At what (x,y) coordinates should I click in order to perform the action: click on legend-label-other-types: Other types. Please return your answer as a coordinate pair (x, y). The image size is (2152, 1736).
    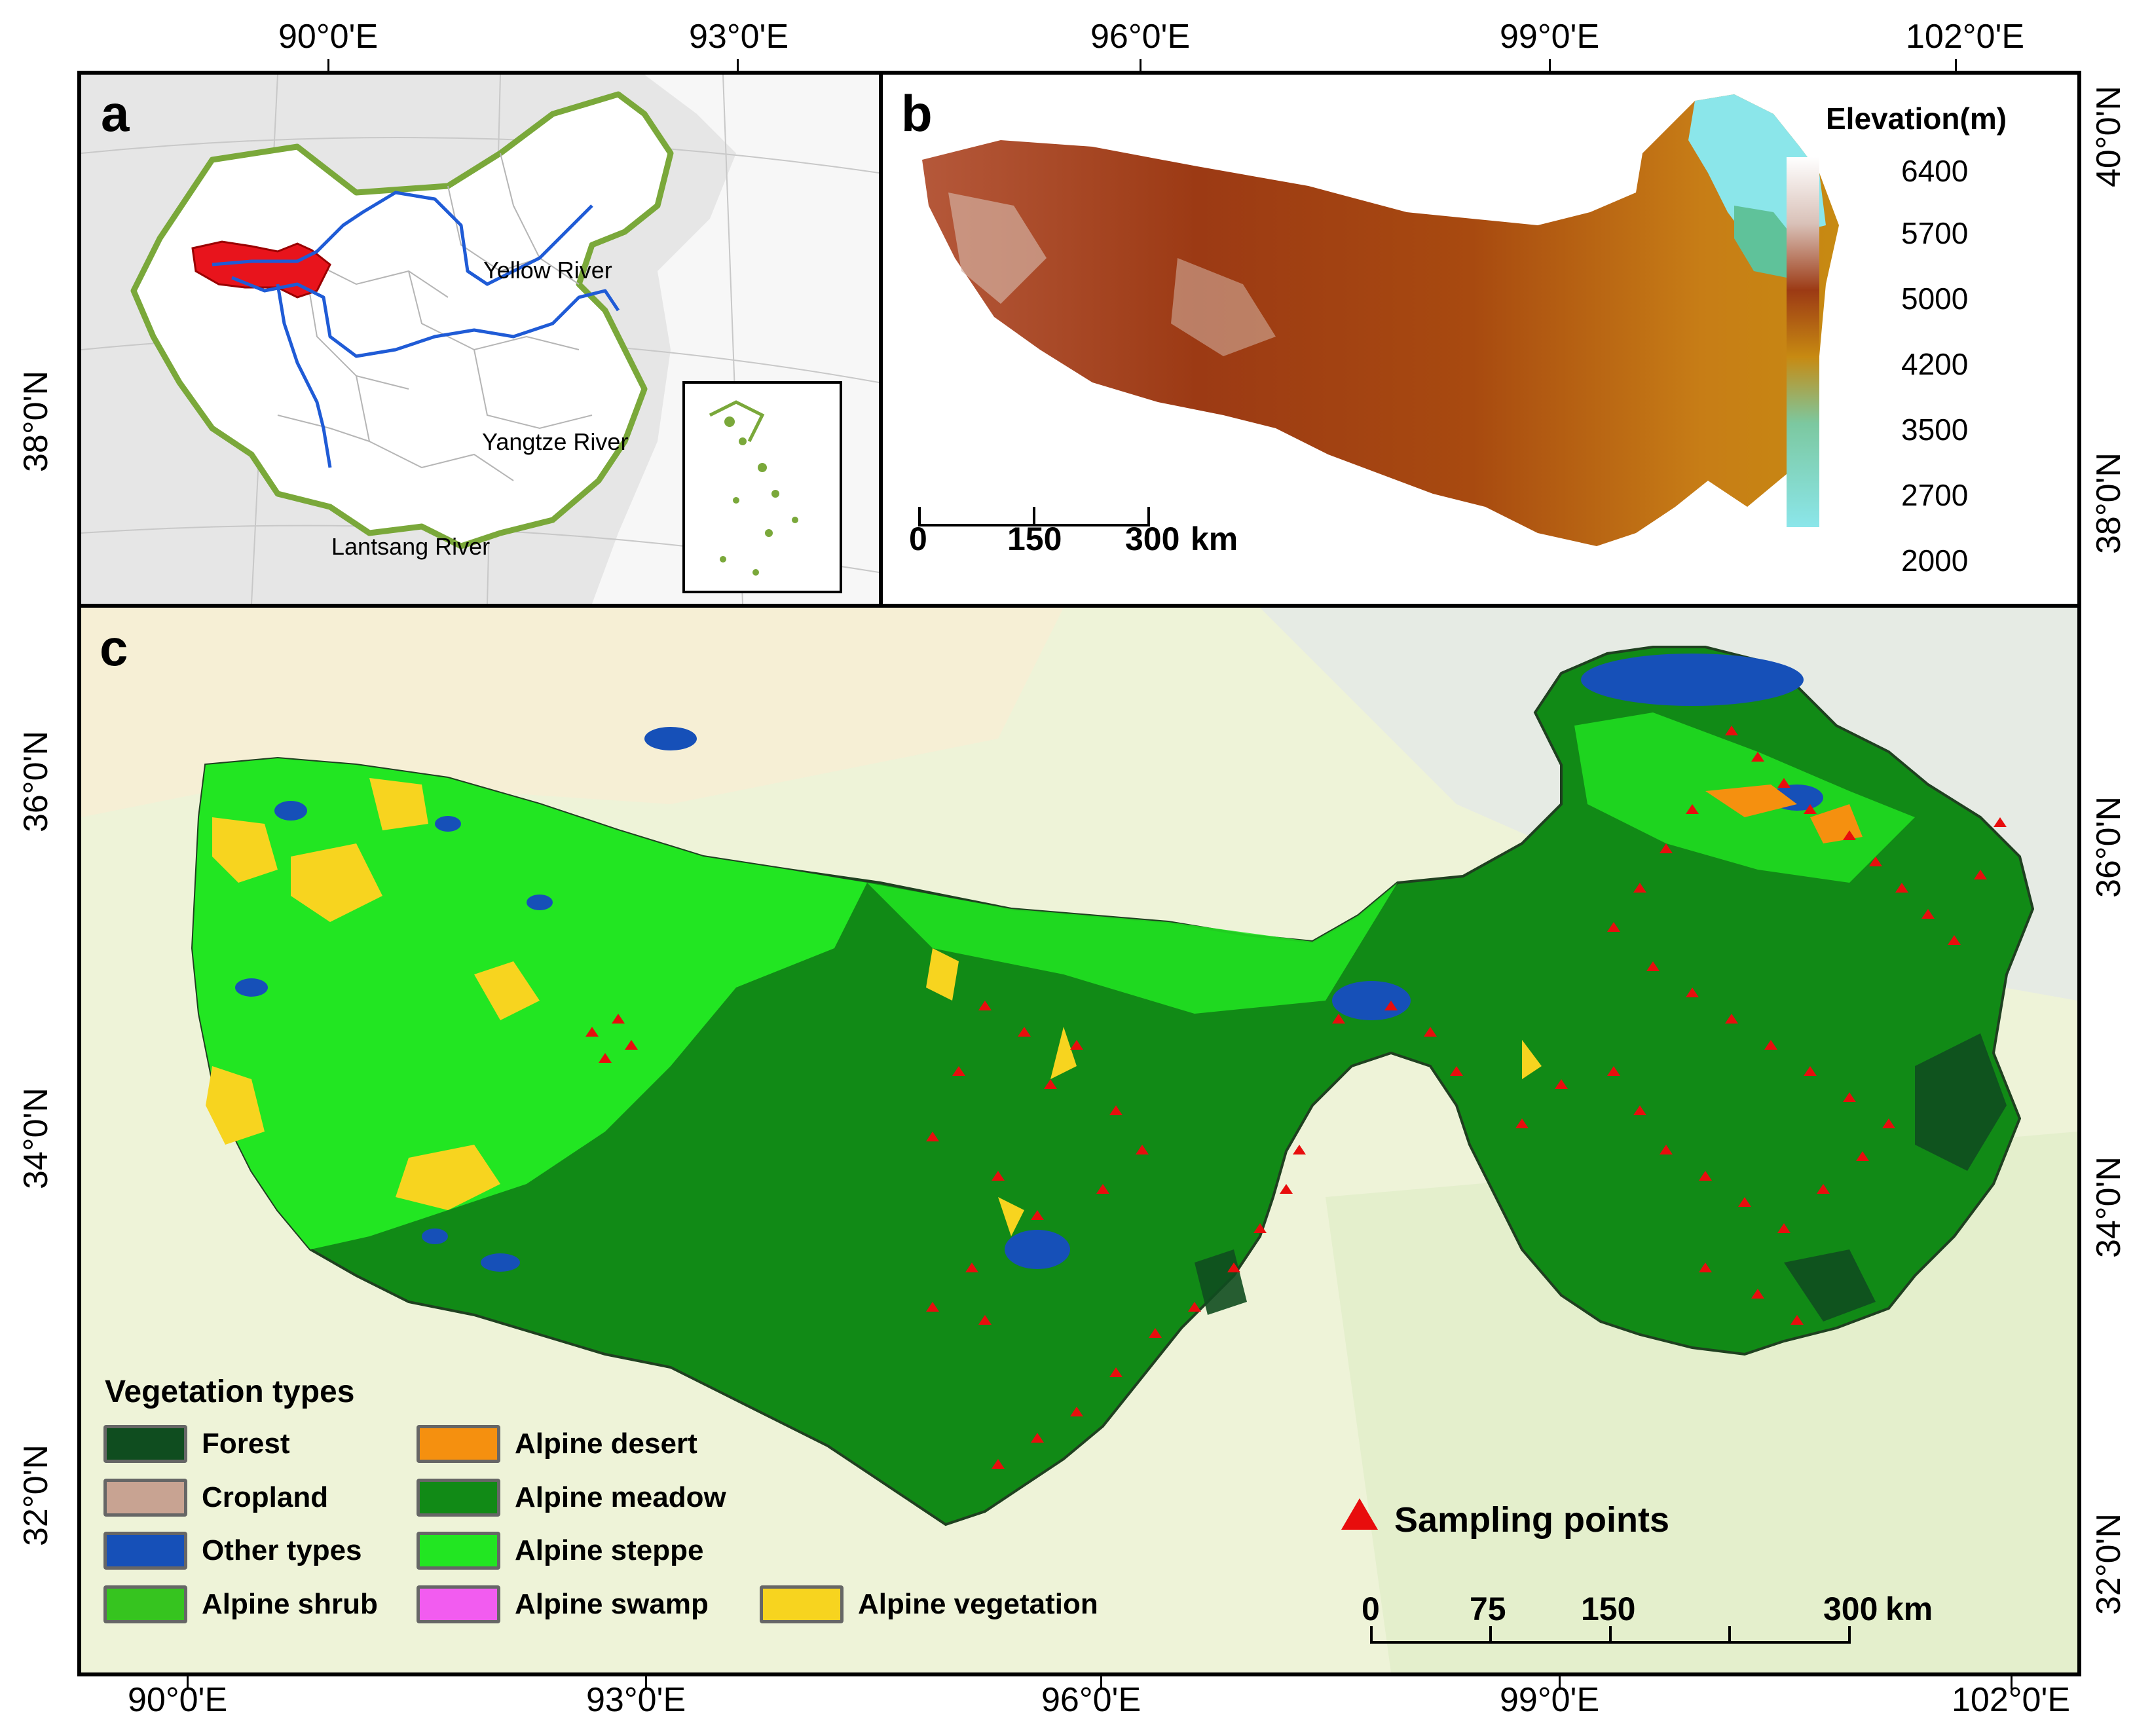
    Looking at the image, I should click on (282, 1550).